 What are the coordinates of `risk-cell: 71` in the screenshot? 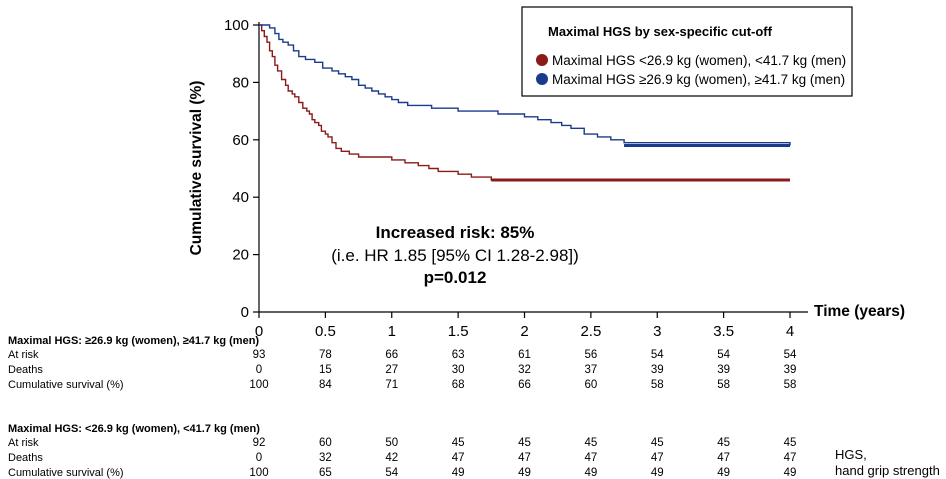 It's located at (391, 385).